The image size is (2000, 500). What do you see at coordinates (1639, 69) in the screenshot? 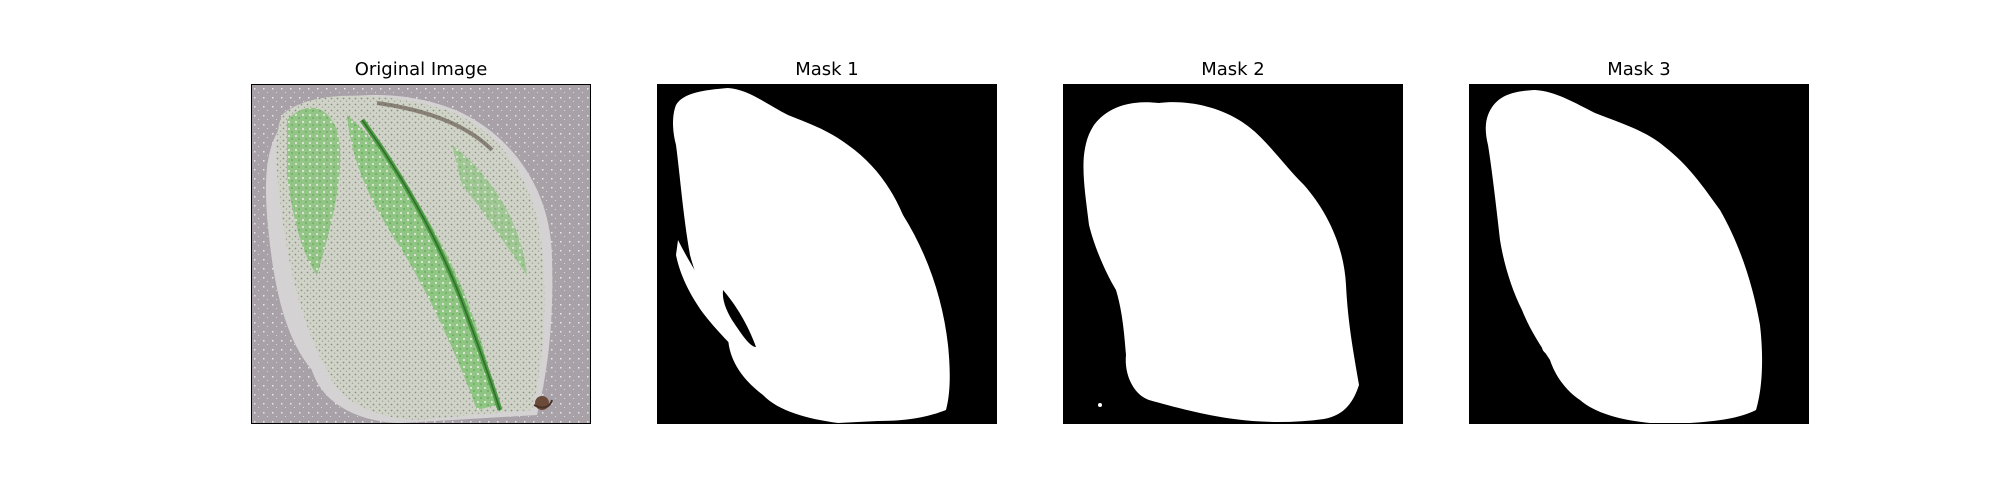
I see `mask-3-title: Mask 3` at bounding box center [1639, 69].